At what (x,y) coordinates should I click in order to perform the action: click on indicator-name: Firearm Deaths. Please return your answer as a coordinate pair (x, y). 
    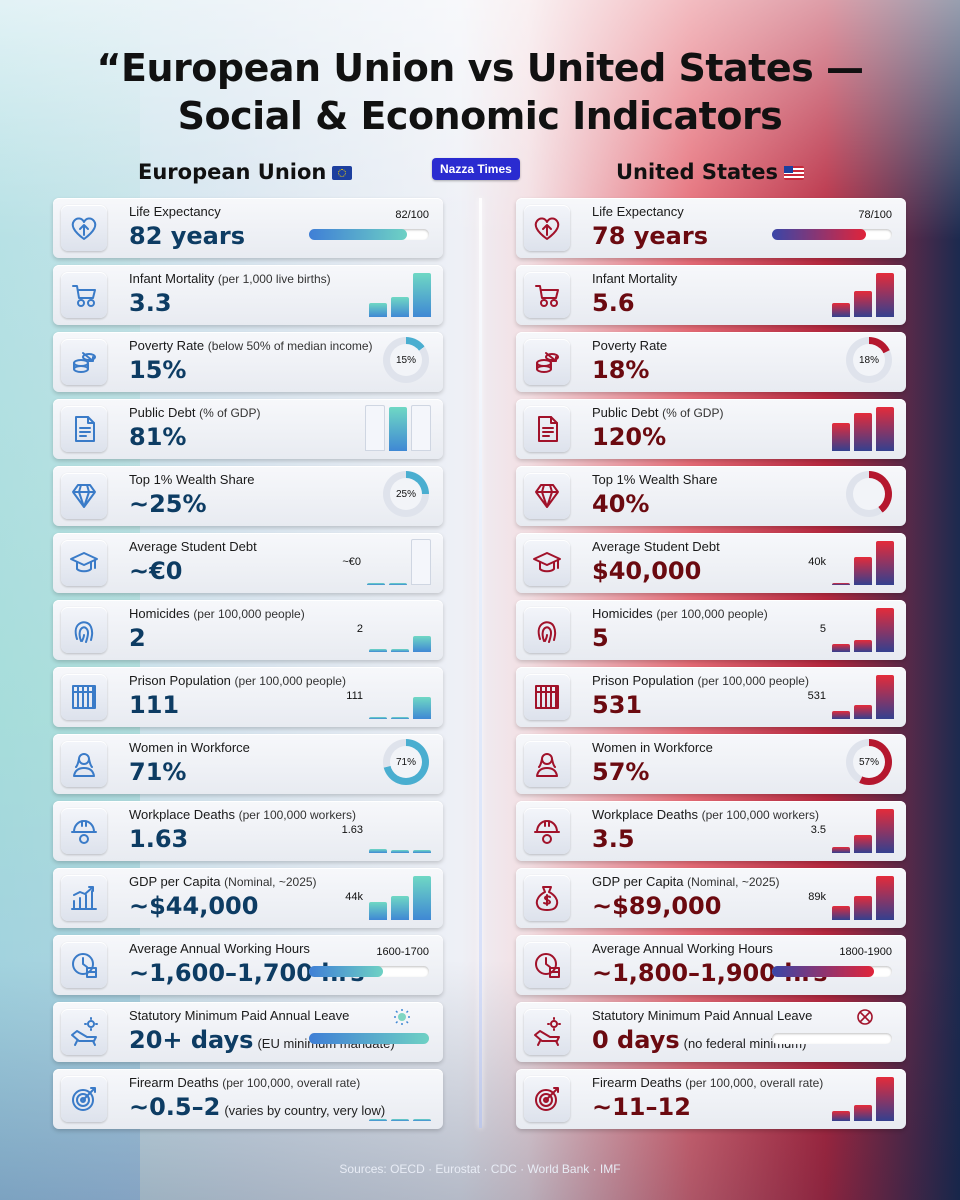
    Looking at the image, I should click on (174, 1082).